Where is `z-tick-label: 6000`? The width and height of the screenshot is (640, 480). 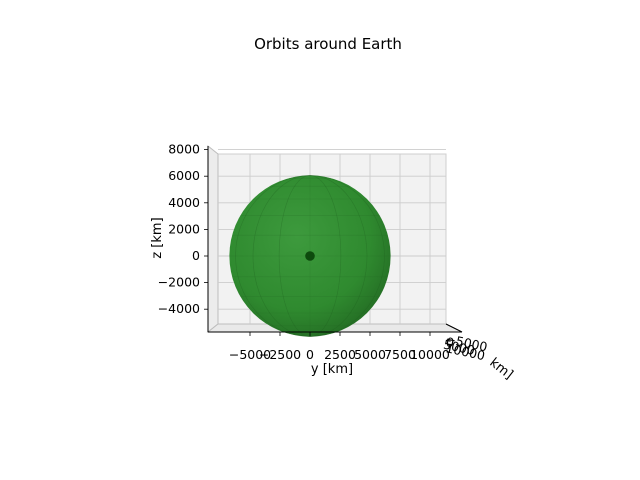 z-tick-label: 6000 is located at coordinates (184, 175).